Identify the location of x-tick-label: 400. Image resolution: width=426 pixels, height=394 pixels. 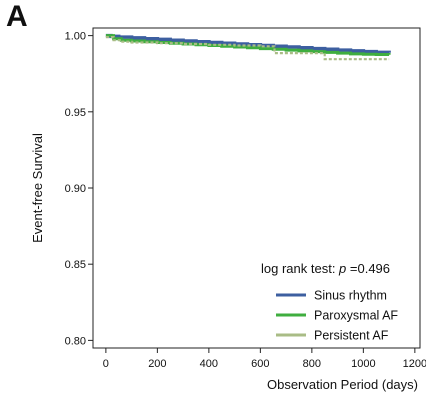
(209, 364).